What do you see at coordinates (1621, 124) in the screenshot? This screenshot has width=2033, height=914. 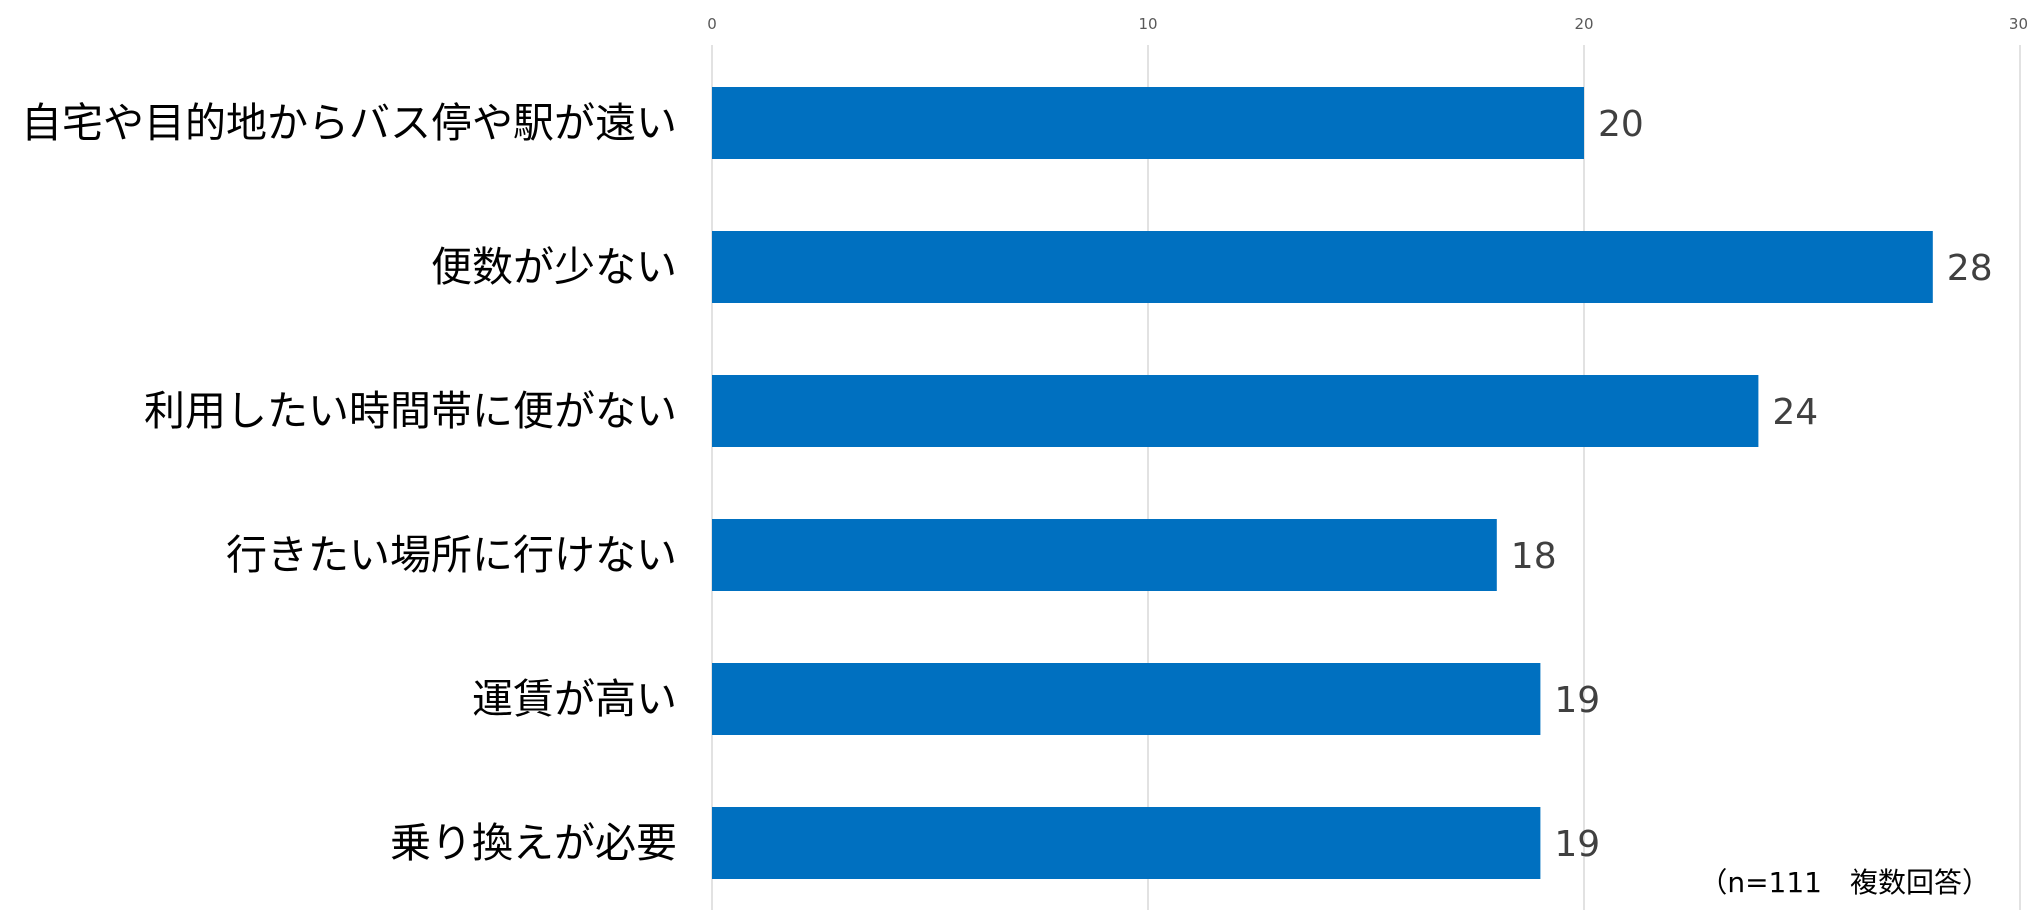 I see `value-label-0: 20` at bounding box center [1621, 124].